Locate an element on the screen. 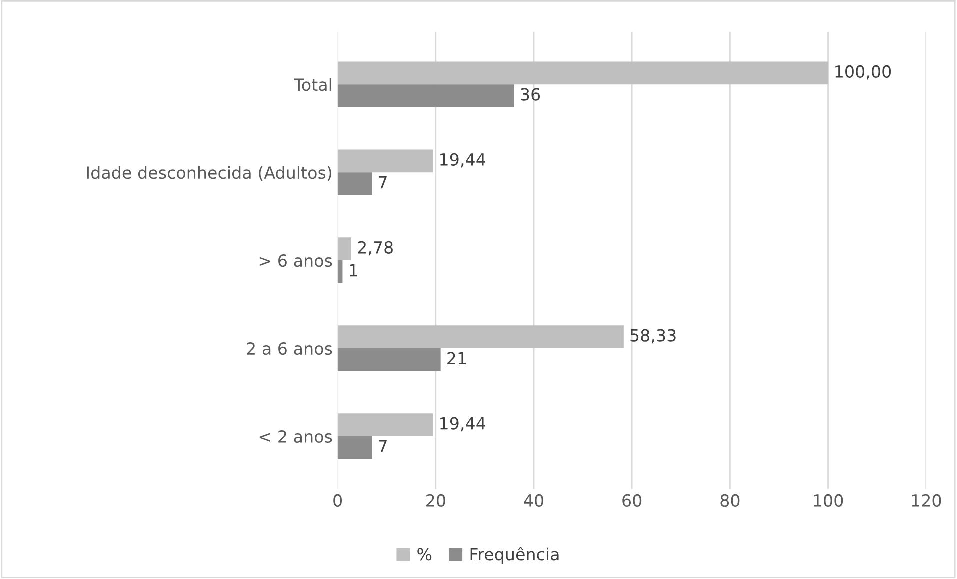 The image size is (957, 579). x-tick-label: 120 is located at coordinates (927, 501).